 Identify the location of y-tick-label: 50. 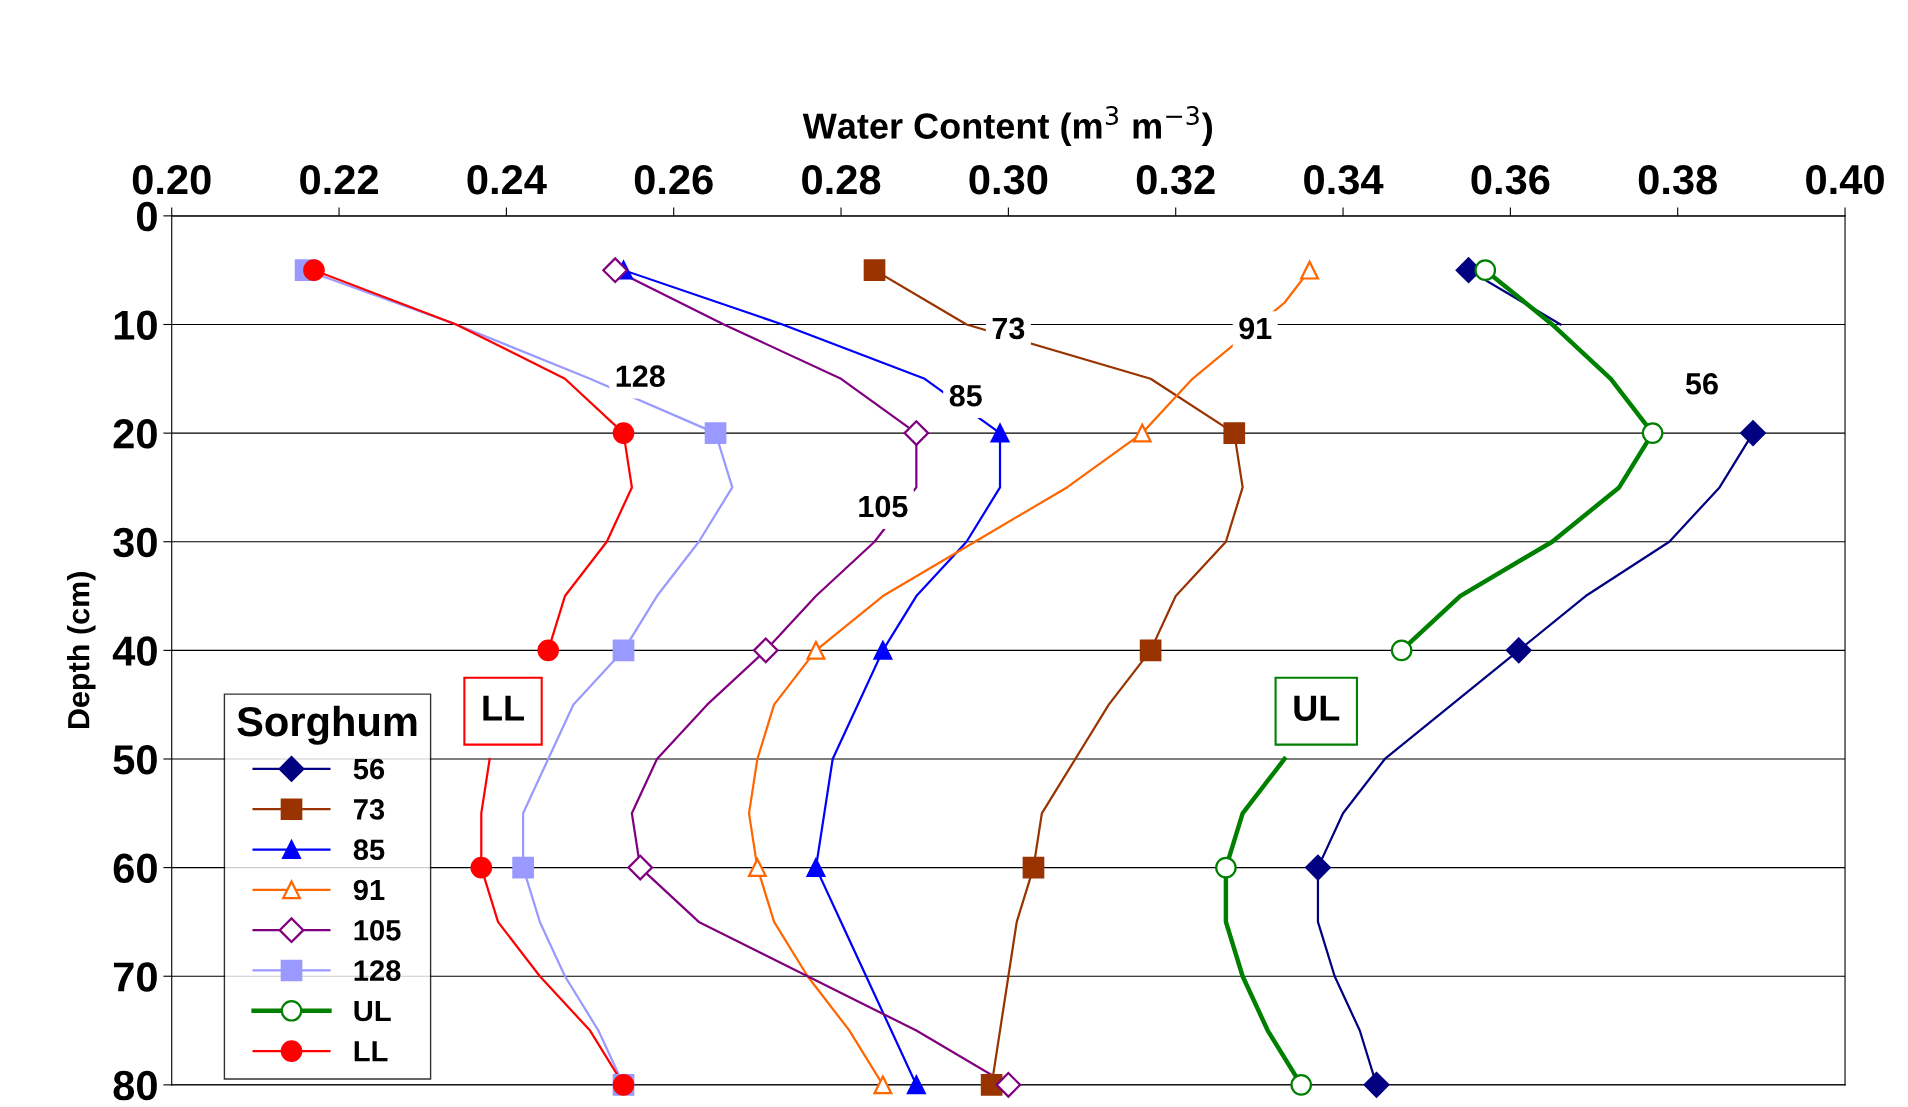
(135, 759).